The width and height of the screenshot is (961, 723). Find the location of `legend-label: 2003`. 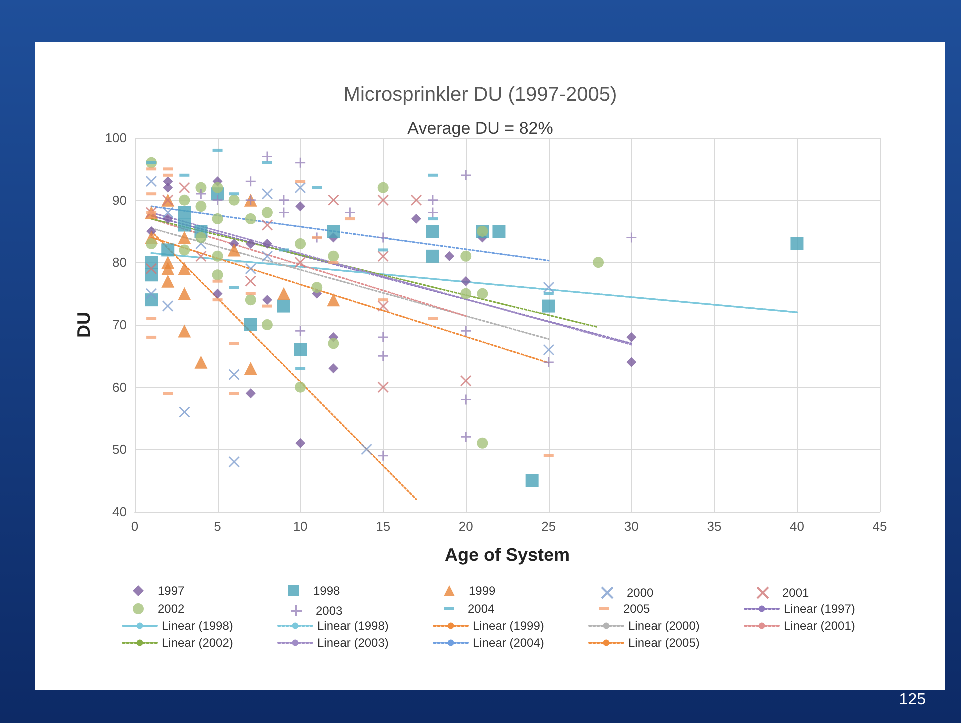

legend-label: 2003 is located at coordinates (330, 611).